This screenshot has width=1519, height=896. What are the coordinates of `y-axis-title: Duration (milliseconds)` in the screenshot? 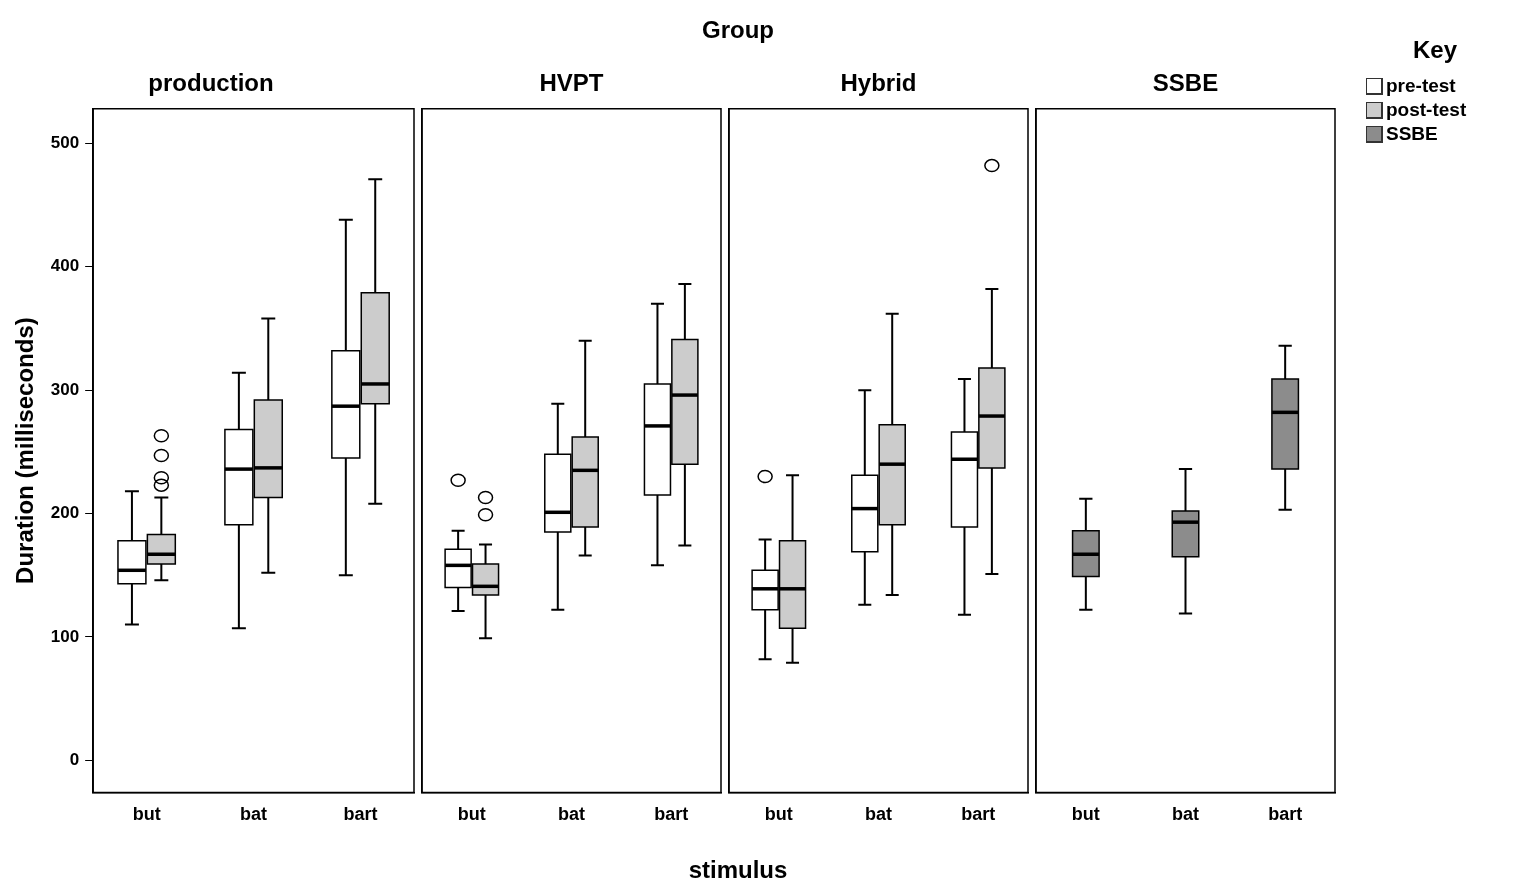 It's located at (25, 450).